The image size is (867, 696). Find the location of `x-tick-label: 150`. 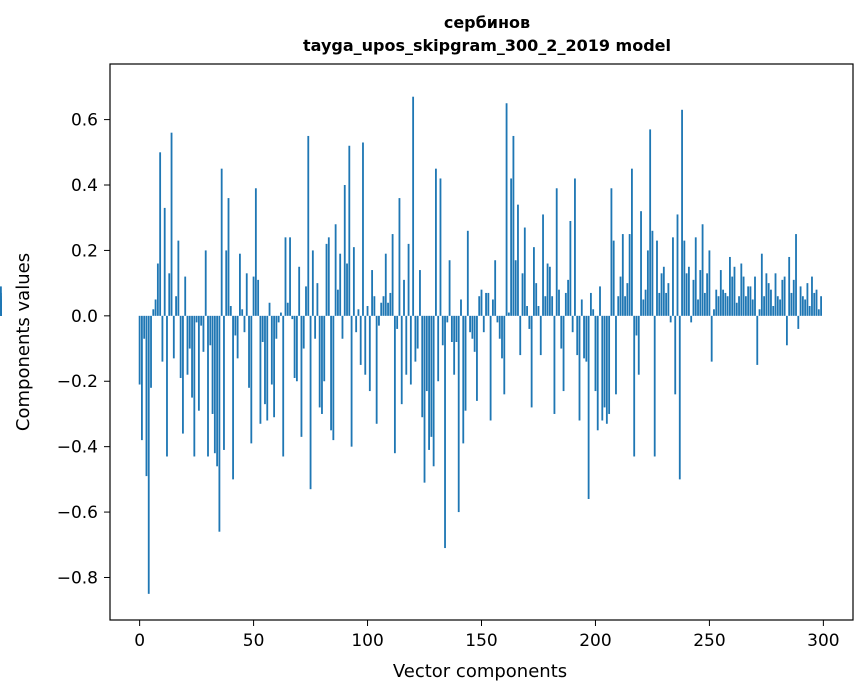

x-tick-label: 150 is located at coordinates (481, 641).